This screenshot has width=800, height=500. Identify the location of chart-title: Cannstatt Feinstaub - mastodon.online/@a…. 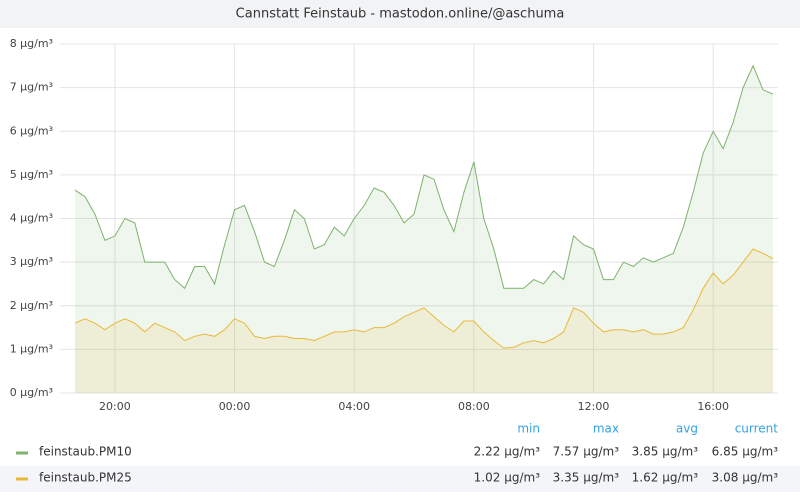
(400, 14).